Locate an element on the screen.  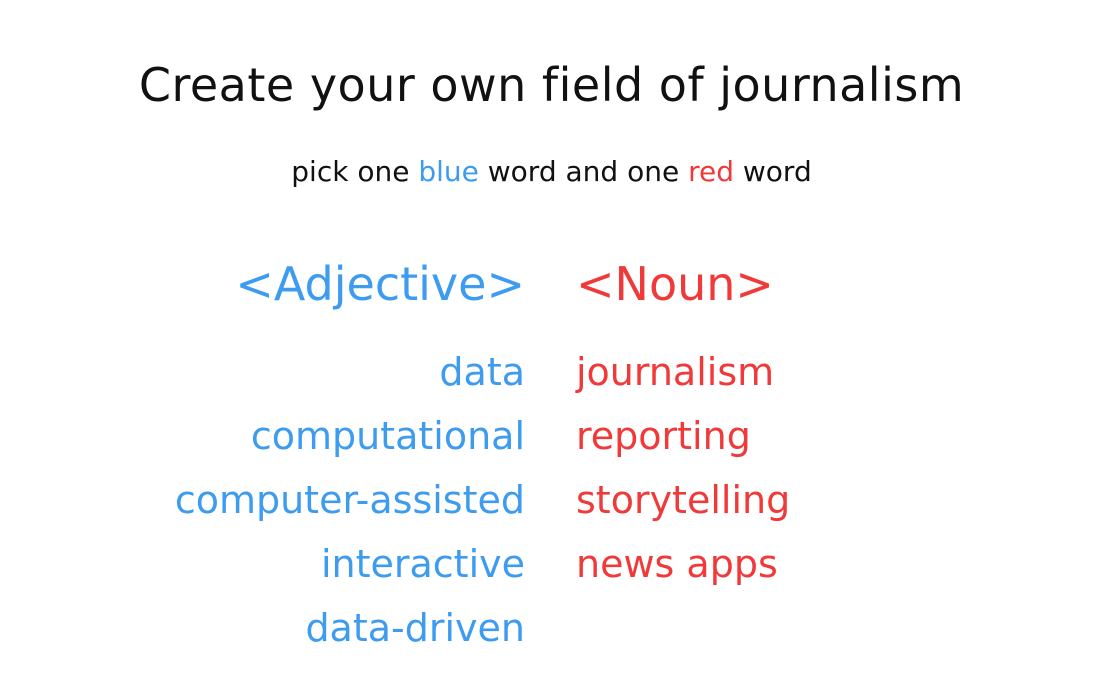
noun-item-reporting: reporting is located at coordinates (663, 436).